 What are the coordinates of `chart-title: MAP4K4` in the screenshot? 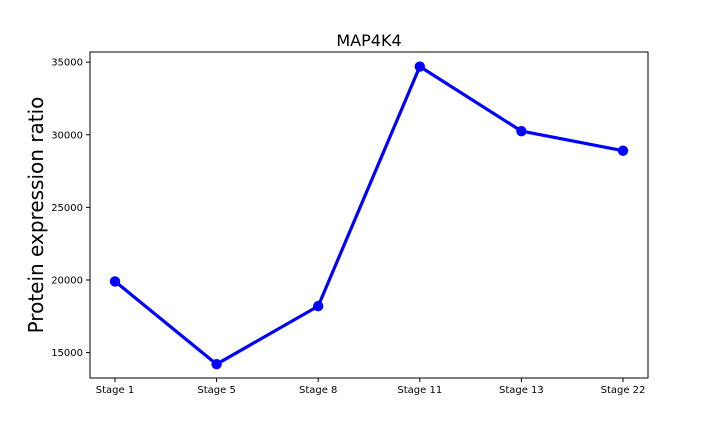 It's located at (368, 40).